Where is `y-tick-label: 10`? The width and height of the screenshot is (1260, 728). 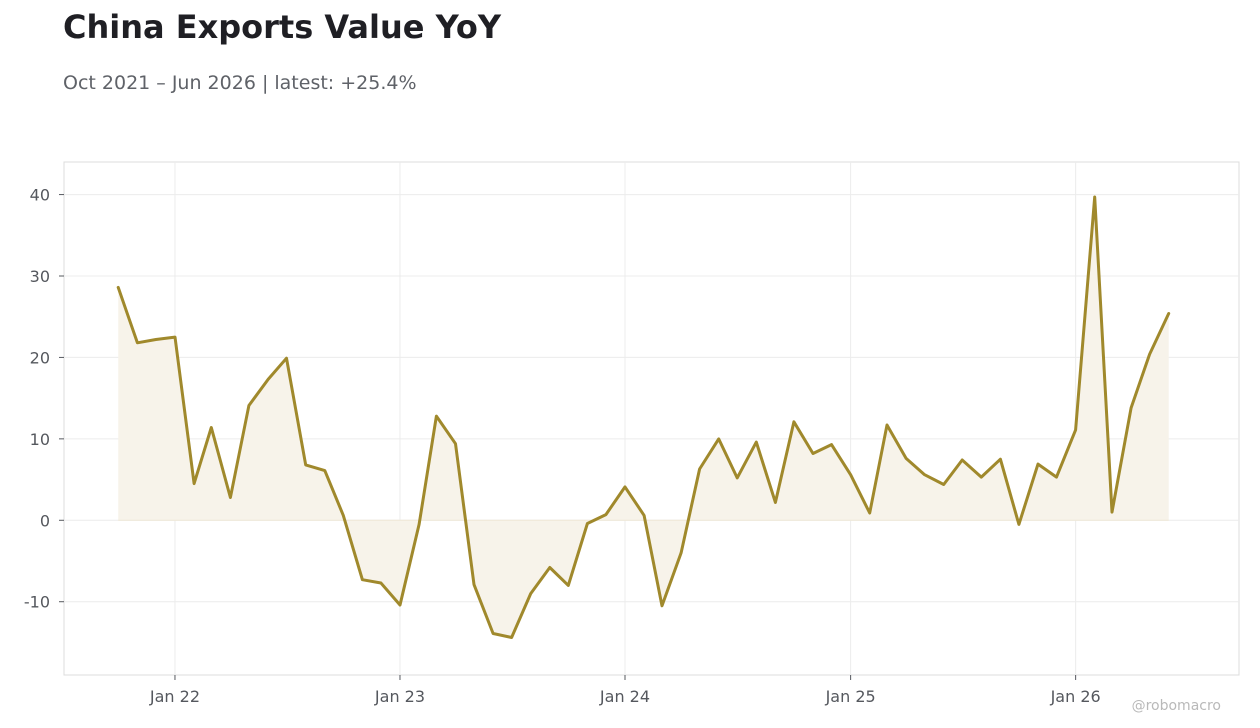
y-tick-label: 10 is located at coordinates (40, 439).